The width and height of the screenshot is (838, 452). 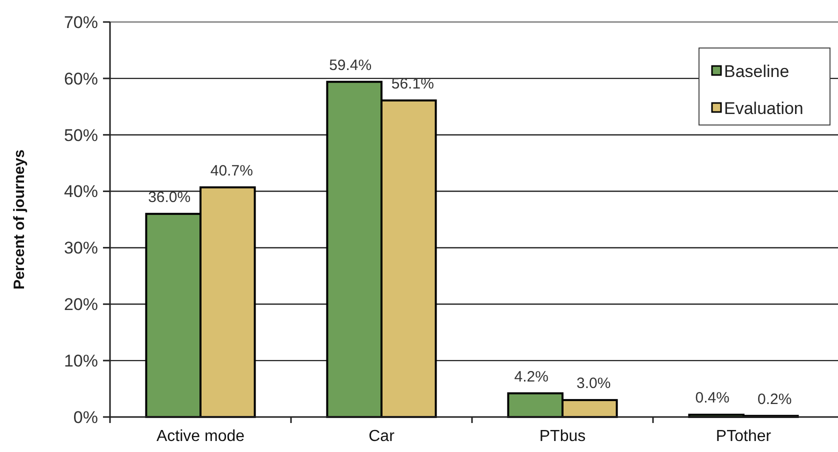 I want to click on y-tick-label: 50%, so click(x=81, y=135).